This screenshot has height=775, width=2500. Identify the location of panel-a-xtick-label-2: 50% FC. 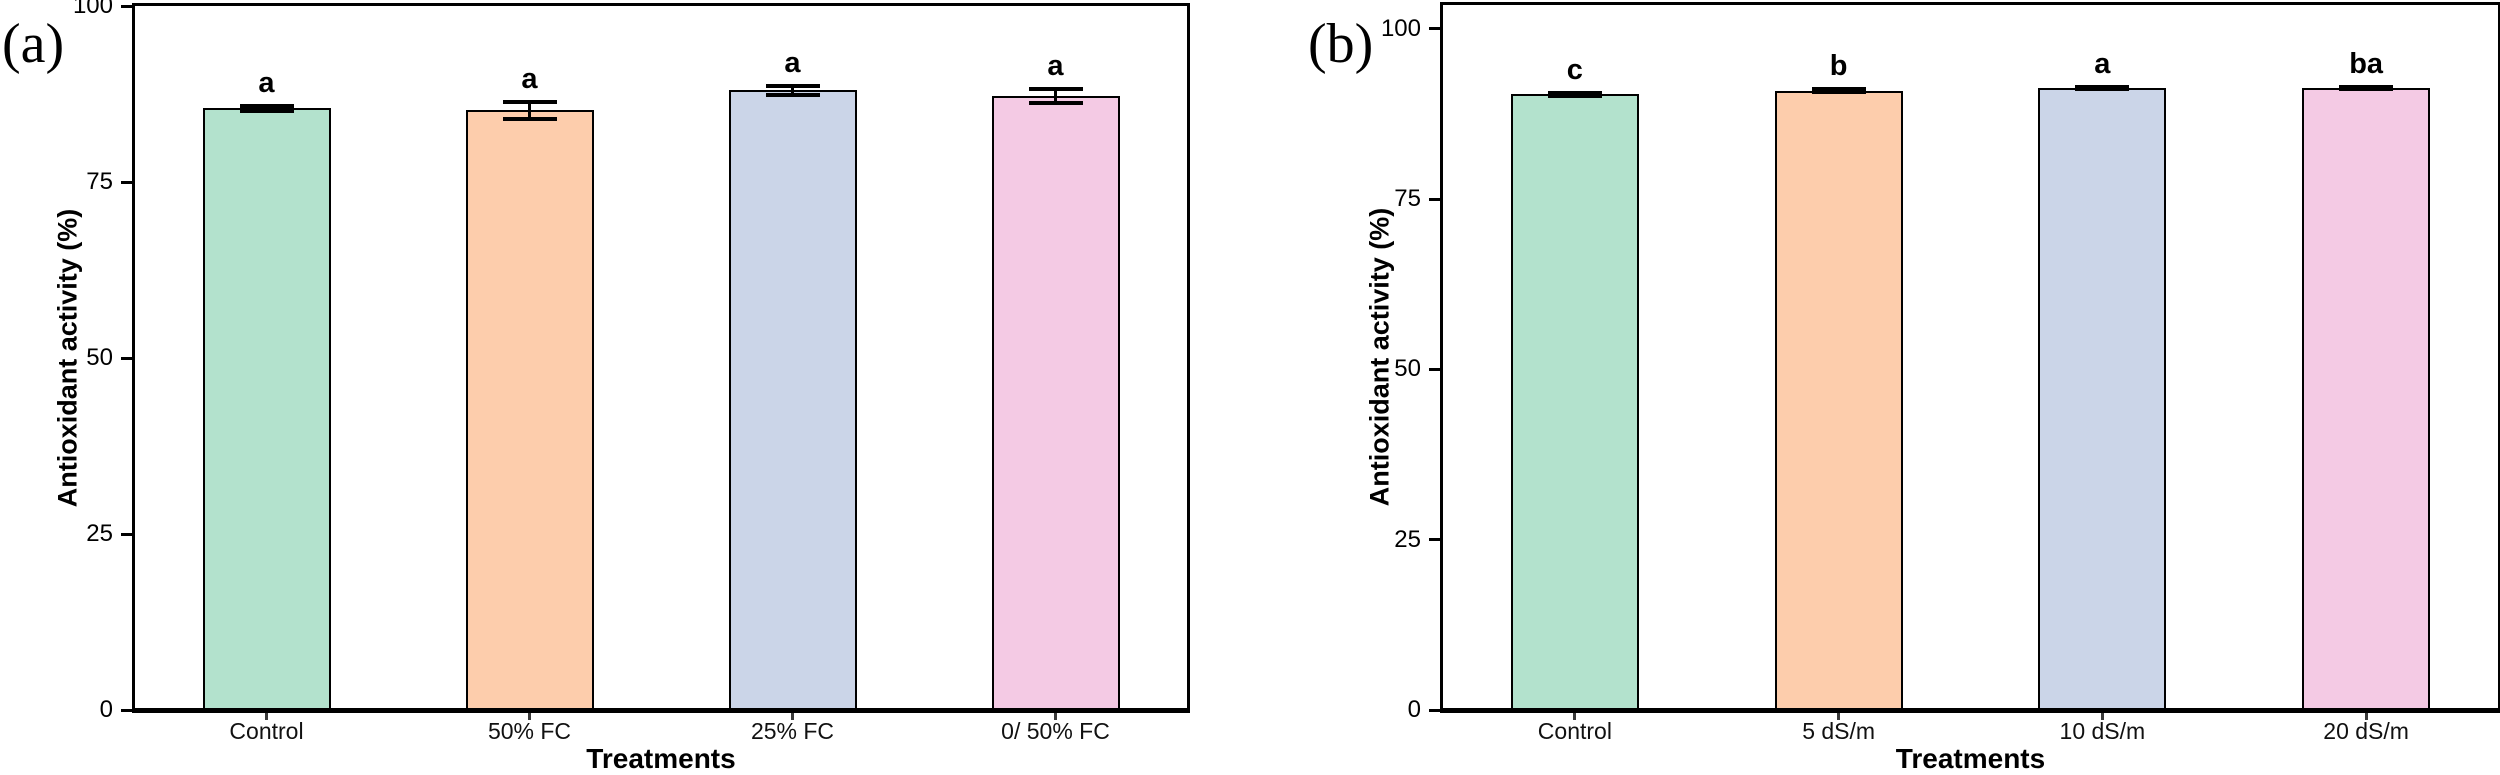
(529, 731).